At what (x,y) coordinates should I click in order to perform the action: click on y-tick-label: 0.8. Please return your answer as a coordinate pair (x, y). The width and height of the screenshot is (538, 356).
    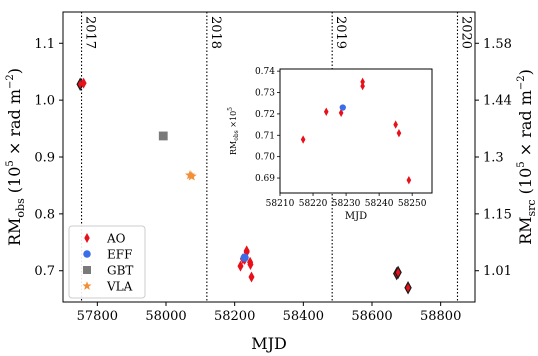
    Looking at the image, I should click on (44, 214).